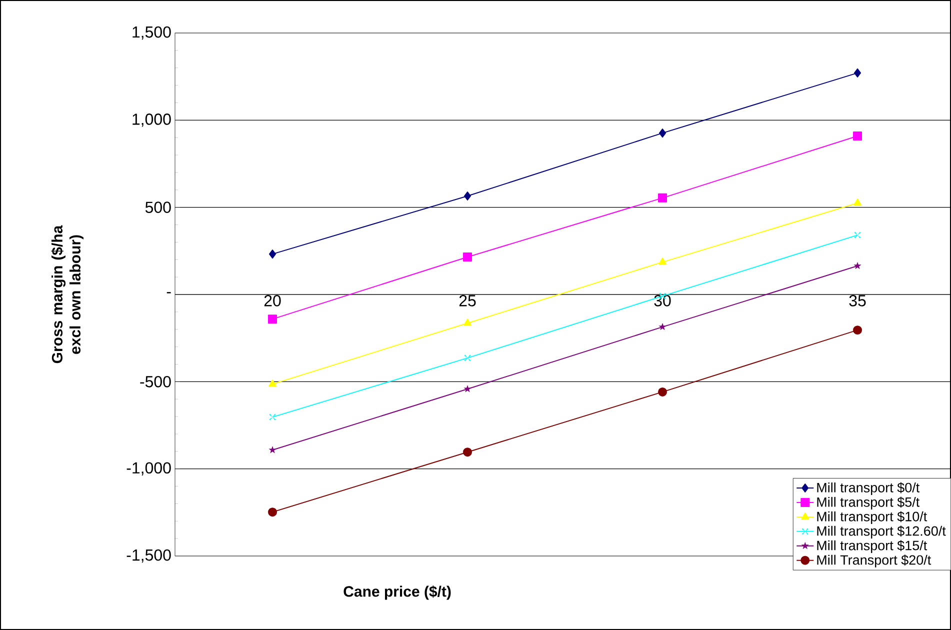  Describe the element at coordinates (151, 120) in the screenshot. I see `y-tick-label: 1,000` at that location.